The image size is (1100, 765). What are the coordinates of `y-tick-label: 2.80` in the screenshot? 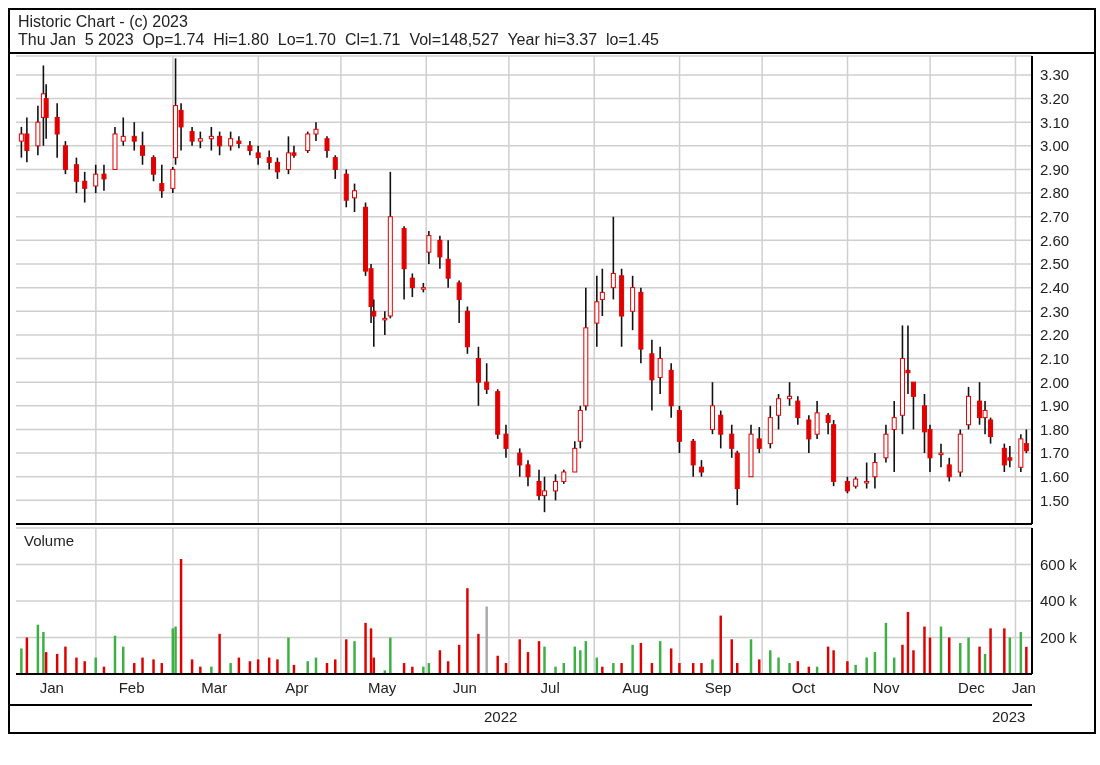 It's located at (1055, 193).